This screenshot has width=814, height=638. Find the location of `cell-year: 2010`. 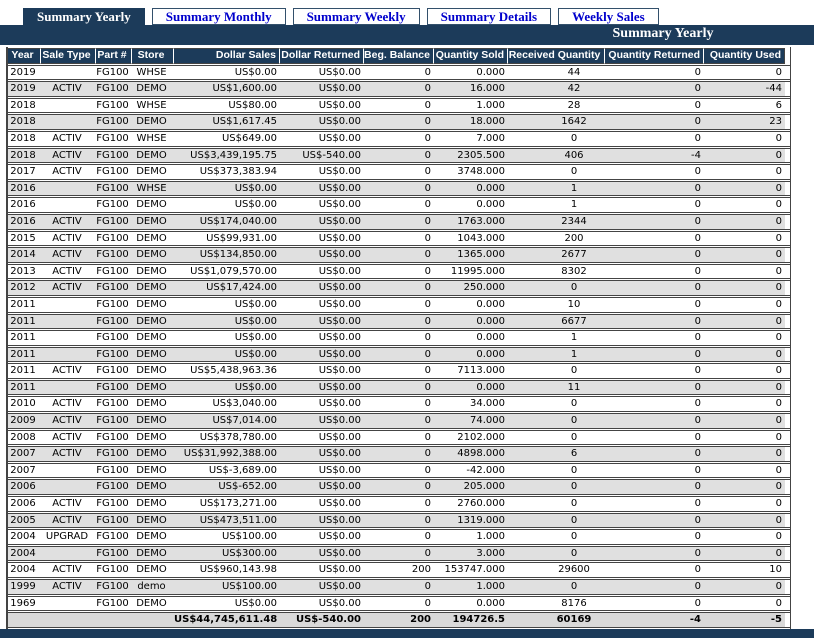

cell-year: 2010 is located at coordinates (24, 404).